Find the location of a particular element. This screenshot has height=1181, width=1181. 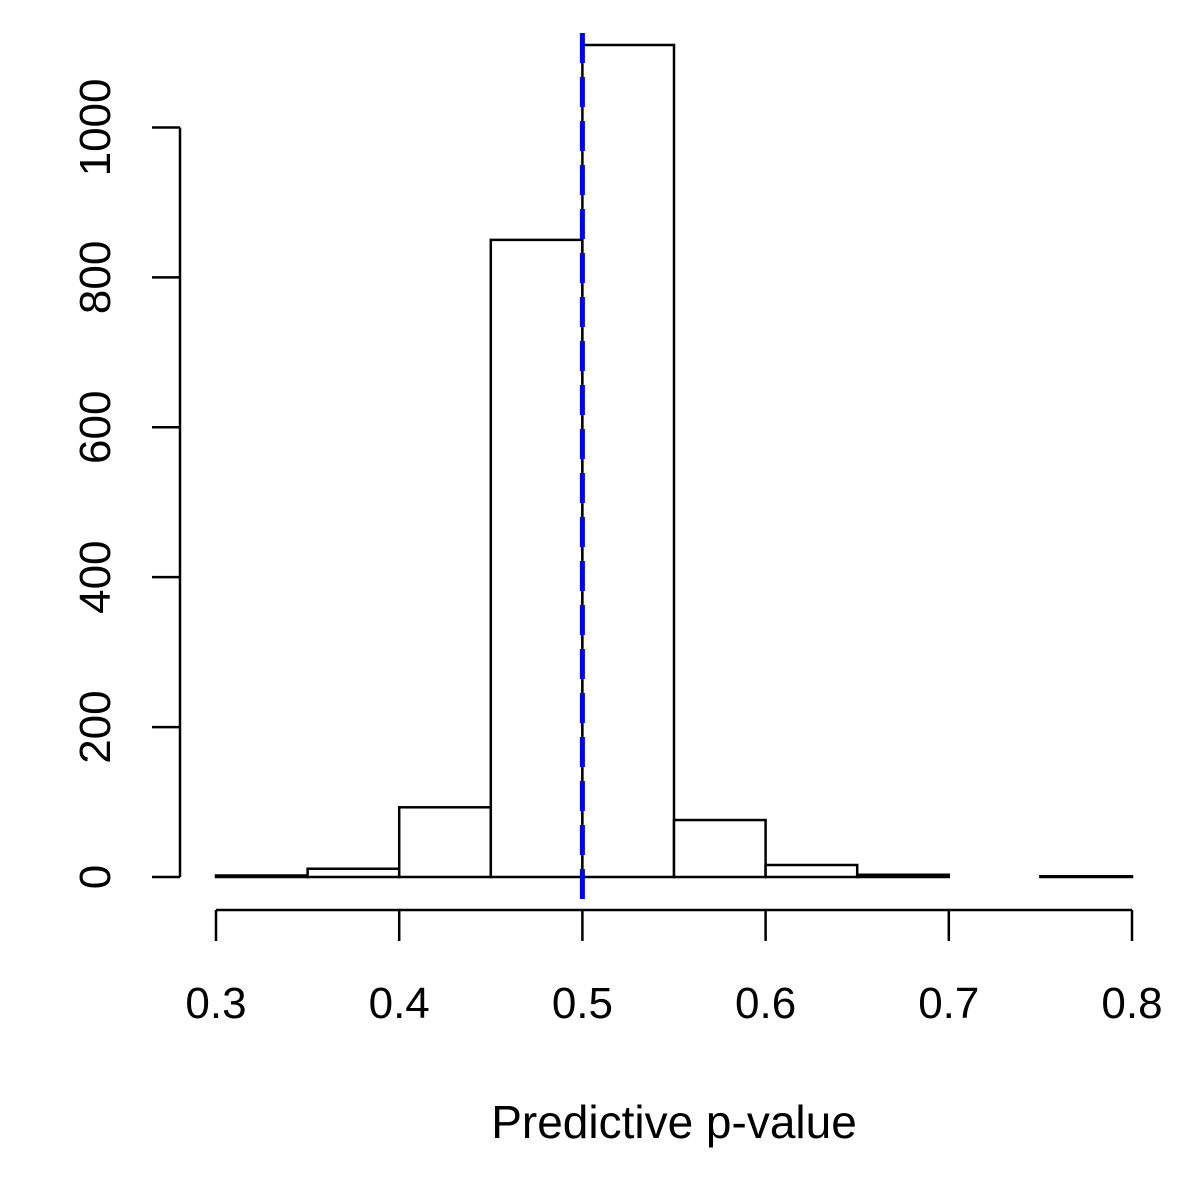

y-tick-label-3: 600 is located at coordinates (95, 427).